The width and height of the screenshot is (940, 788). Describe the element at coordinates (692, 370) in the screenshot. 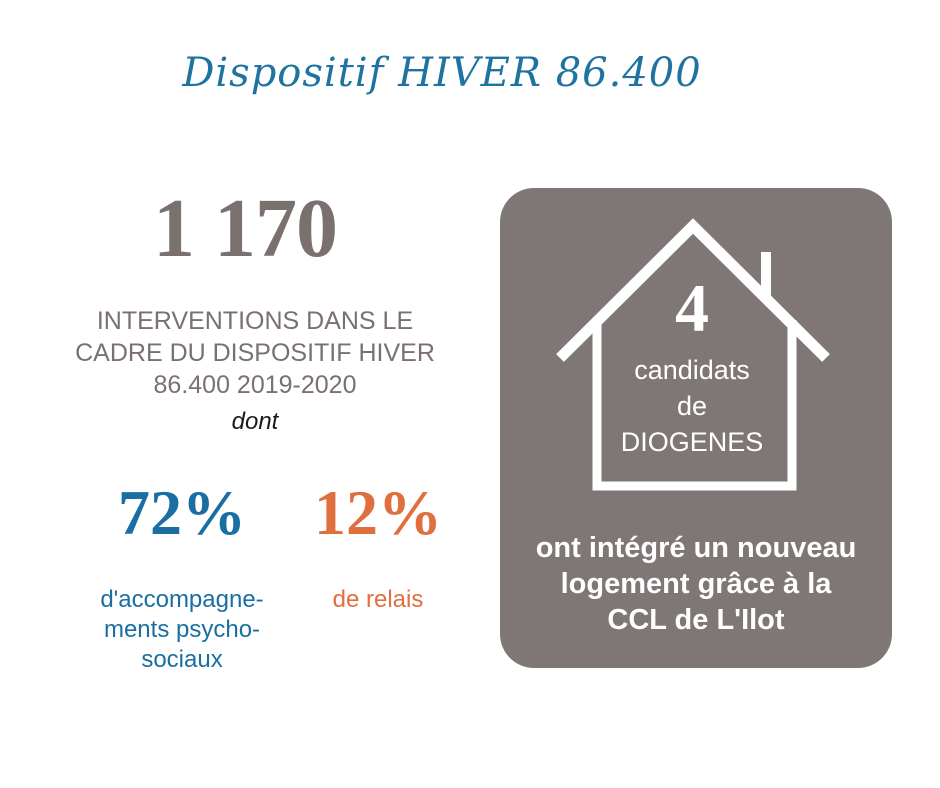

I see `house-text-line: candidats` at that location.